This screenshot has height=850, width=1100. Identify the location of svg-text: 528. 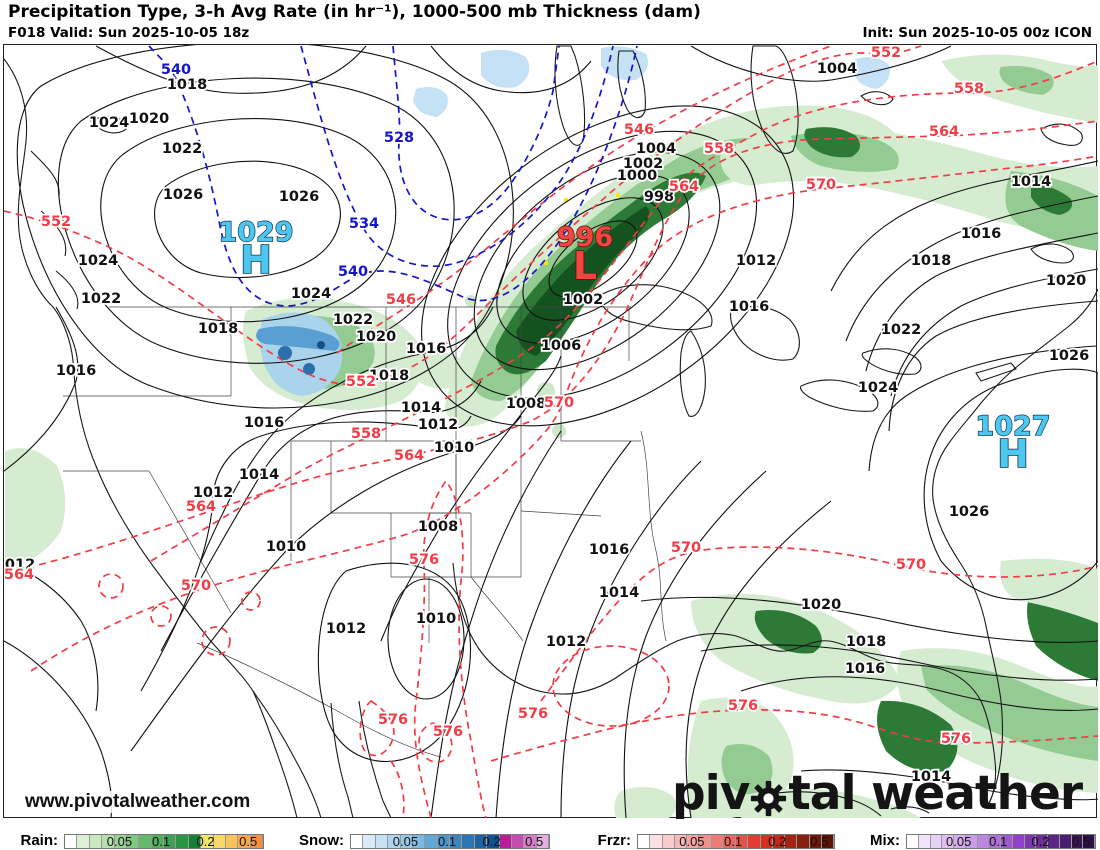
(399, 138).